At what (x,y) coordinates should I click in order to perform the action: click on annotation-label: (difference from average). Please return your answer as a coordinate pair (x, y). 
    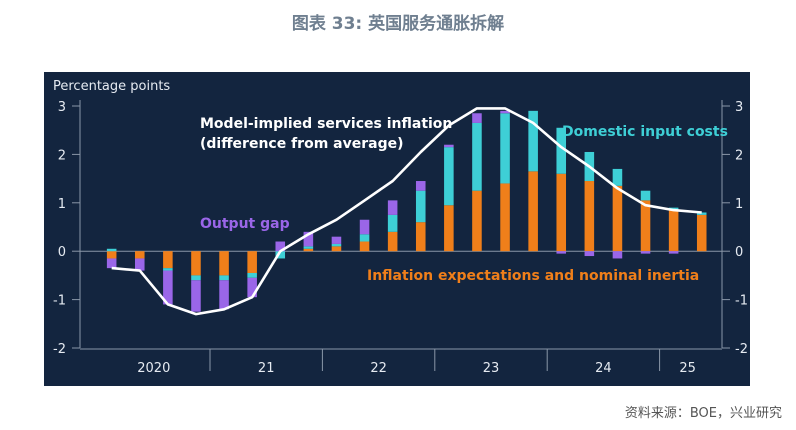
    Looking at the image, I should click on (302, 144).